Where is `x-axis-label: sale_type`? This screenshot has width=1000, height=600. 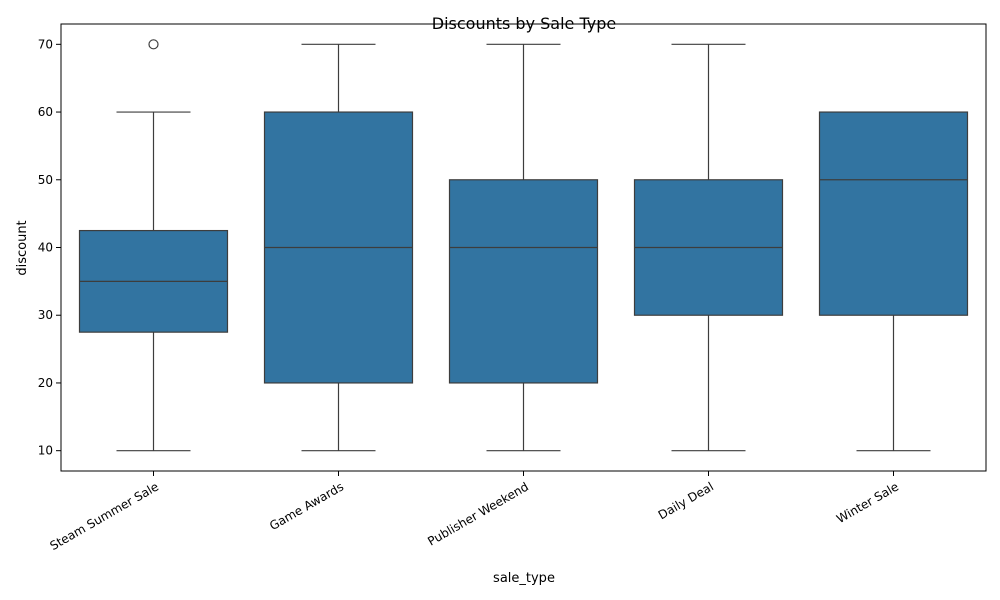 x-axis-label: sale_type is located at coordinates (524, 578).